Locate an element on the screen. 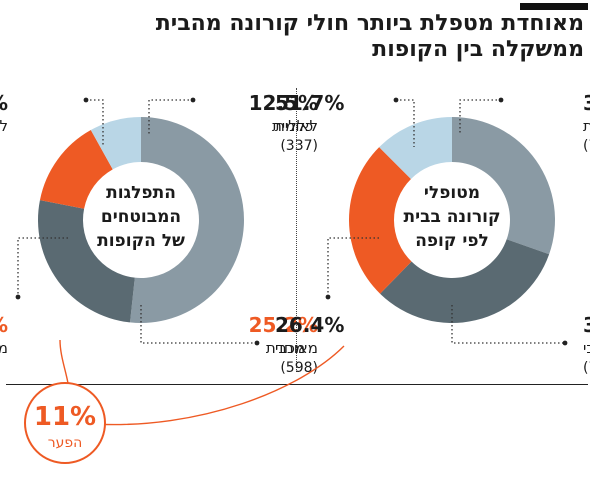 This screenshot has height=481, width=590. gap-connector-right is located at coordinates (218, 385).